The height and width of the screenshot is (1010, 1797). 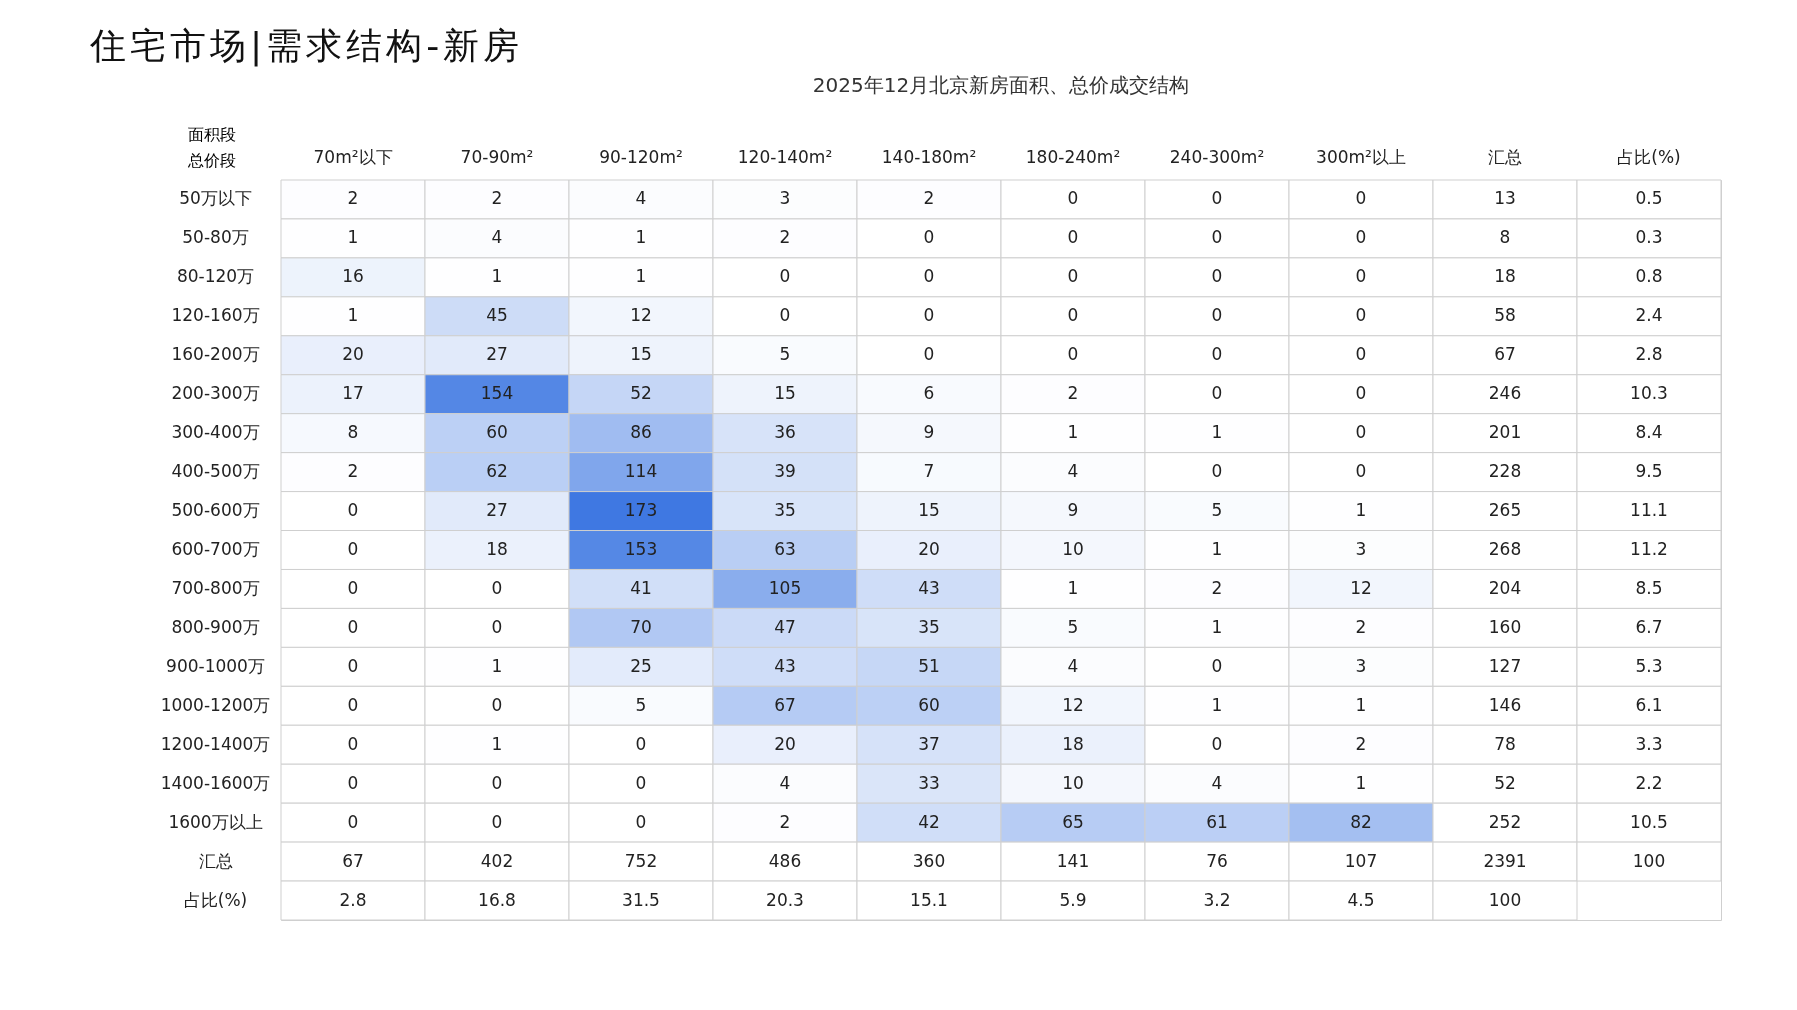 What do you see at coordinates (785, 198) in the screenshot?
I see `data-label: 3` at bounding box center [785, 198].